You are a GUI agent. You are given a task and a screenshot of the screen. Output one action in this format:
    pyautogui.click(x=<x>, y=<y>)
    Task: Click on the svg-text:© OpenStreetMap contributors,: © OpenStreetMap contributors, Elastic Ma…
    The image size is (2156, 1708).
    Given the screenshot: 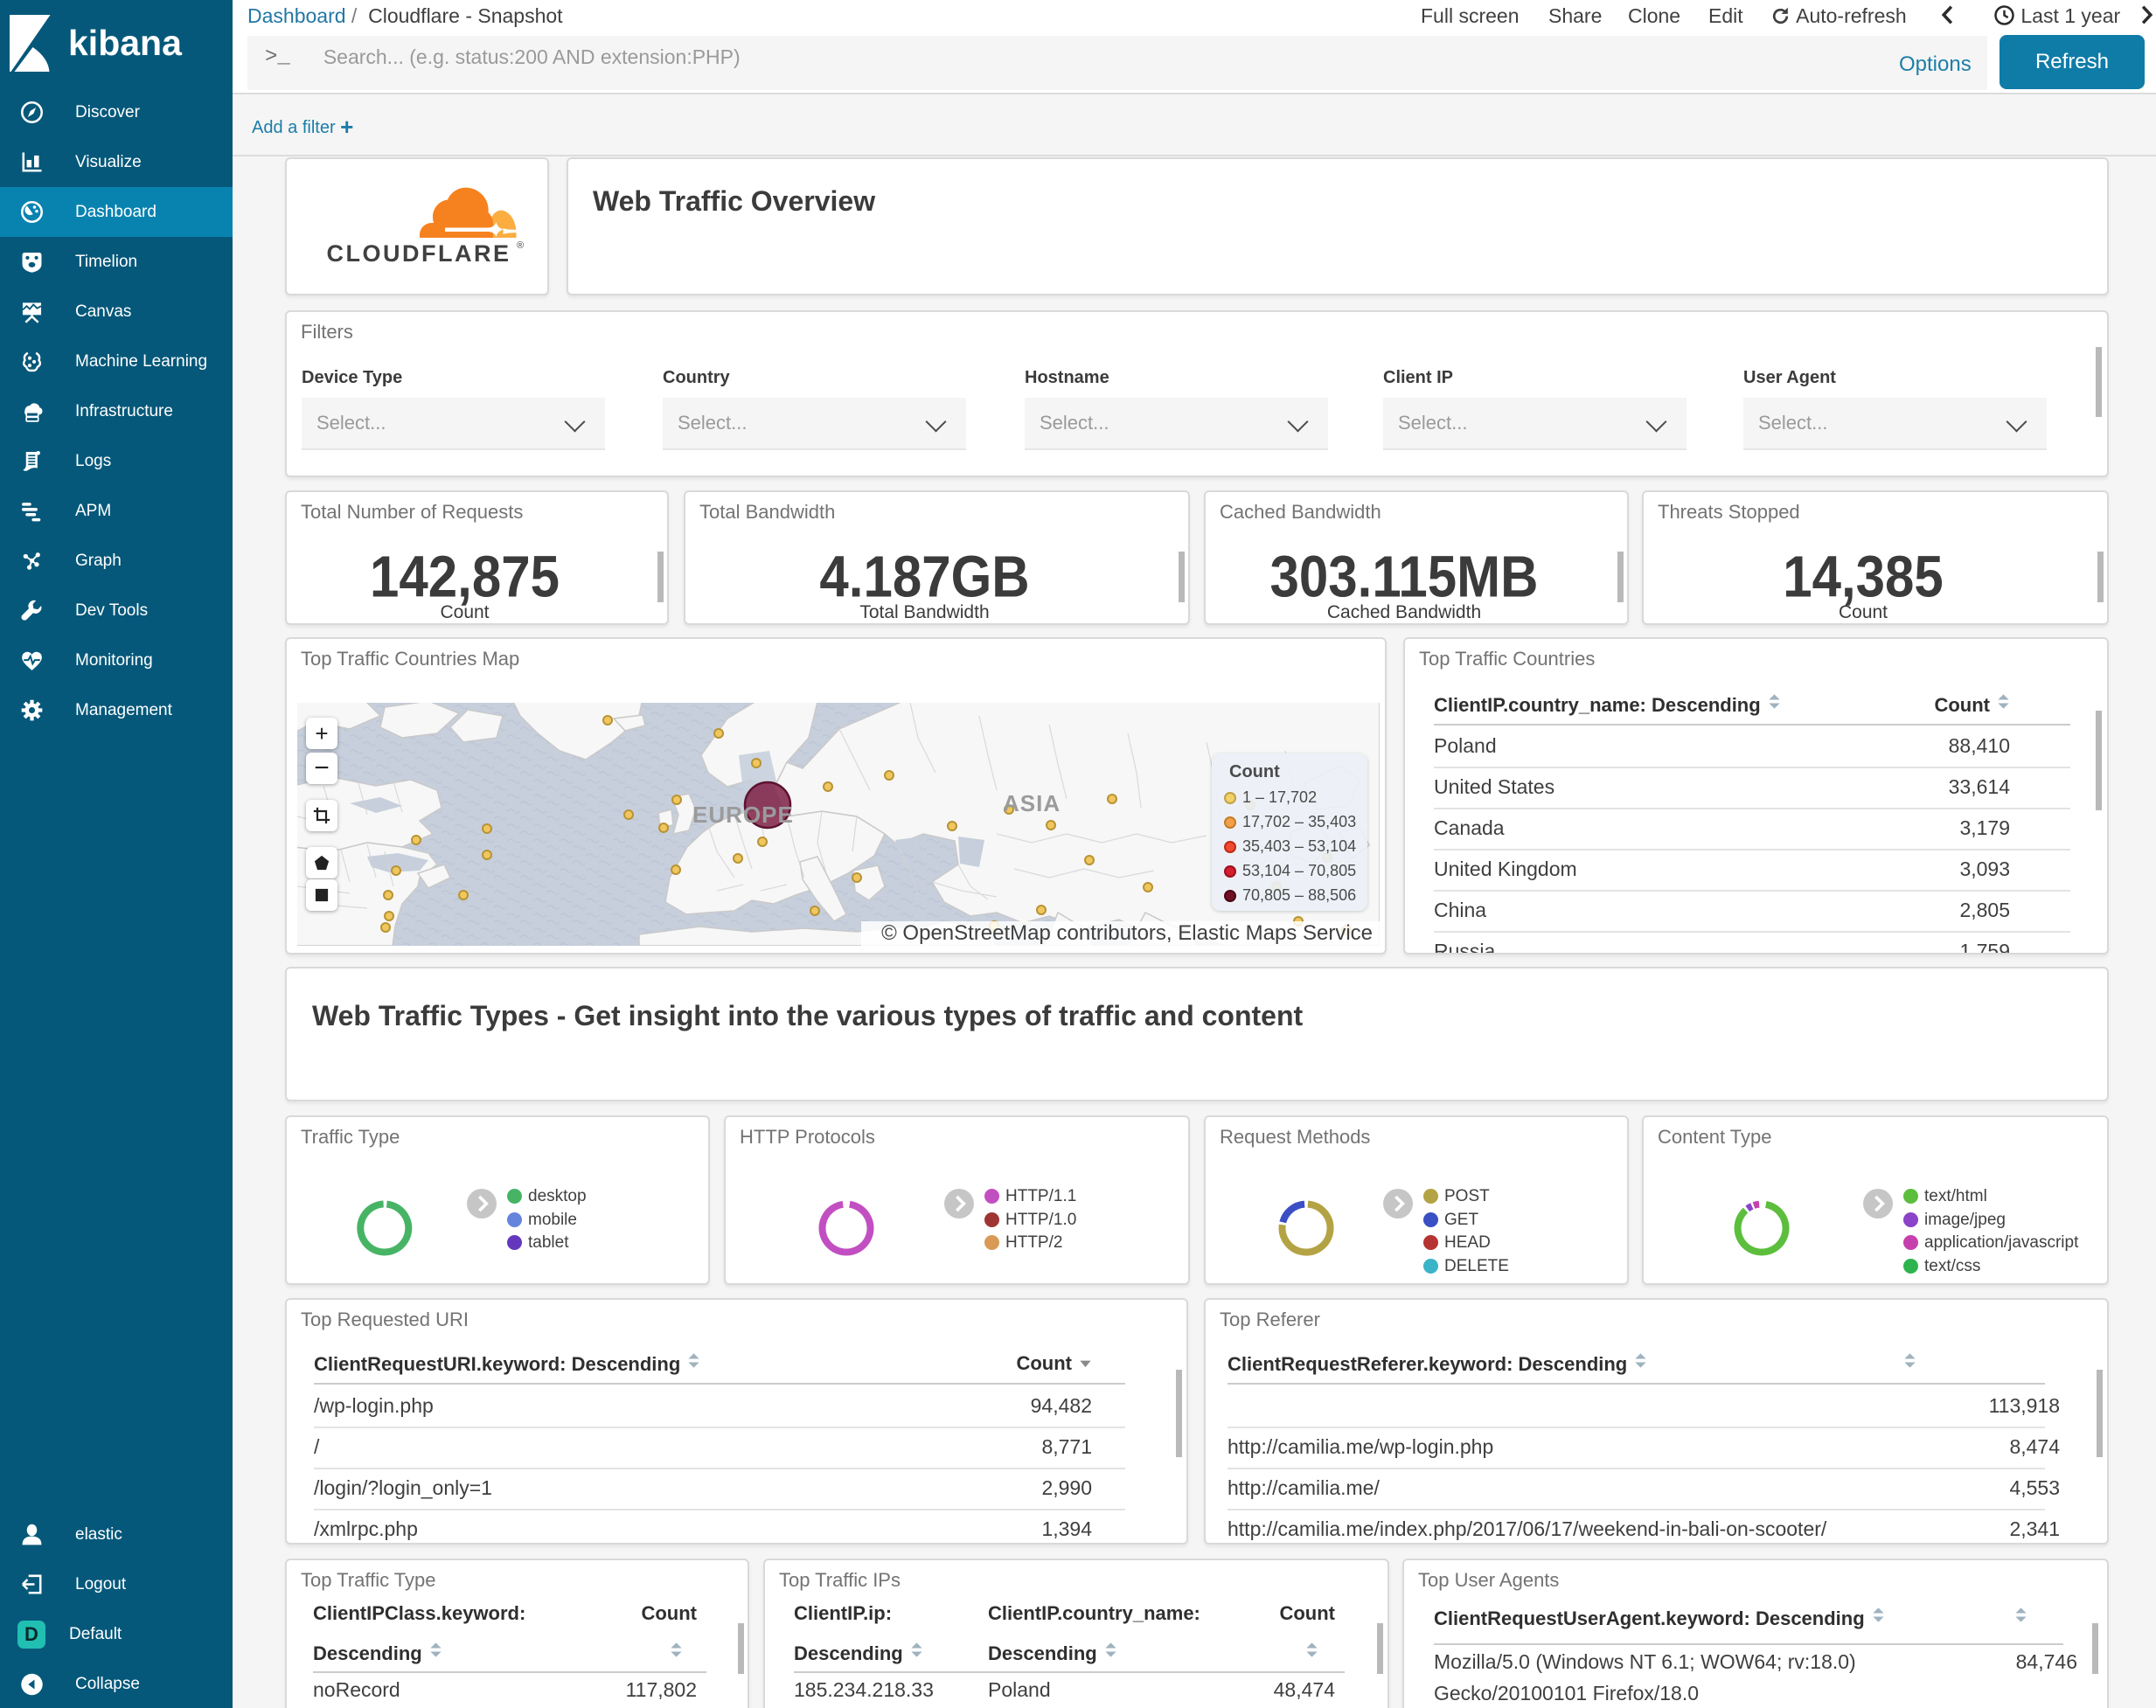 What is the action you would take?
    pyautogui.click(x=1127, y=933)
    